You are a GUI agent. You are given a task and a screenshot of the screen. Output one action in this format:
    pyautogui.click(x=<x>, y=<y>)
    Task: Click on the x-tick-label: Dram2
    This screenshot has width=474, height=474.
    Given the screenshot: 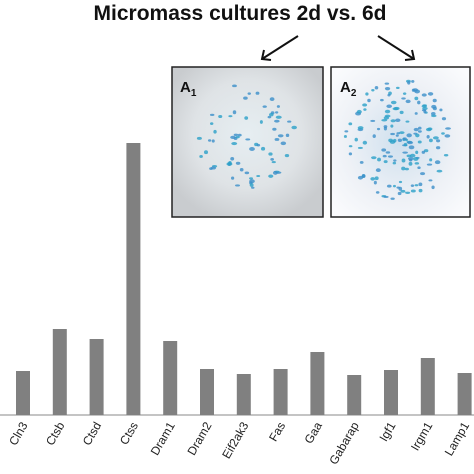 What is the action you would take?
    pyautogui.click(x=199, y=438)
    